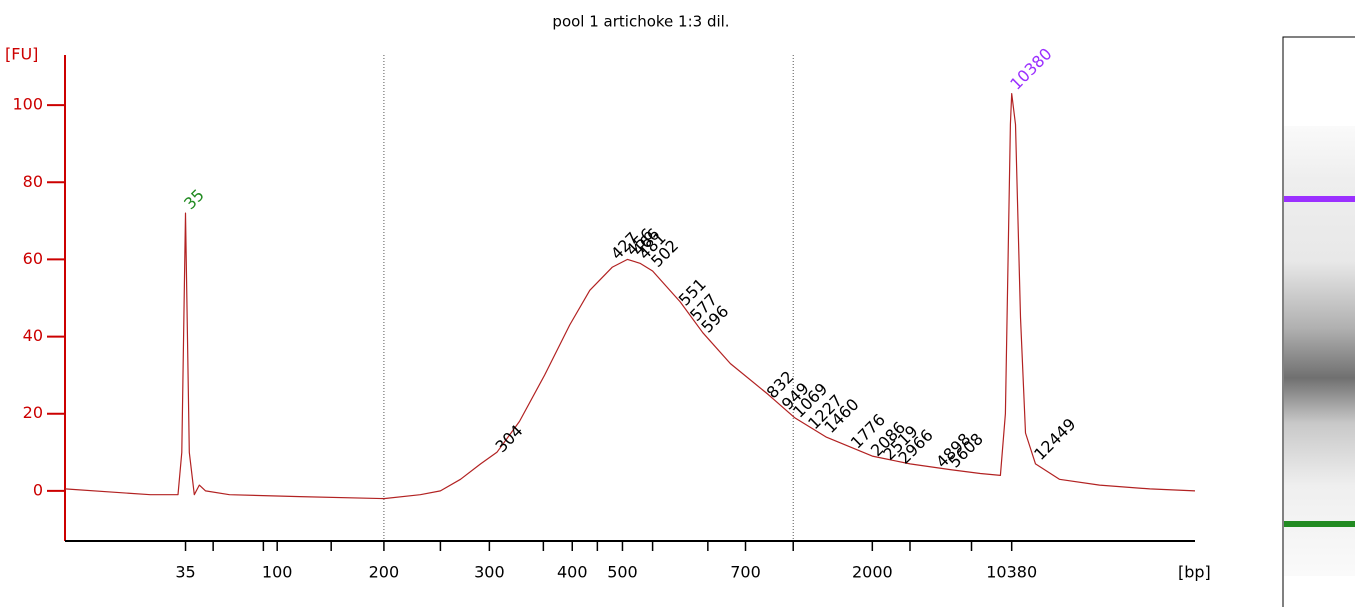  I want to click on peak-label: 12449, so click(1054, 438).